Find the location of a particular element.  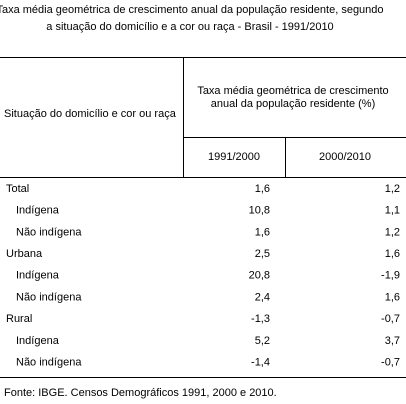

cell-value: 5,2 is located at coordinates (262, 341).